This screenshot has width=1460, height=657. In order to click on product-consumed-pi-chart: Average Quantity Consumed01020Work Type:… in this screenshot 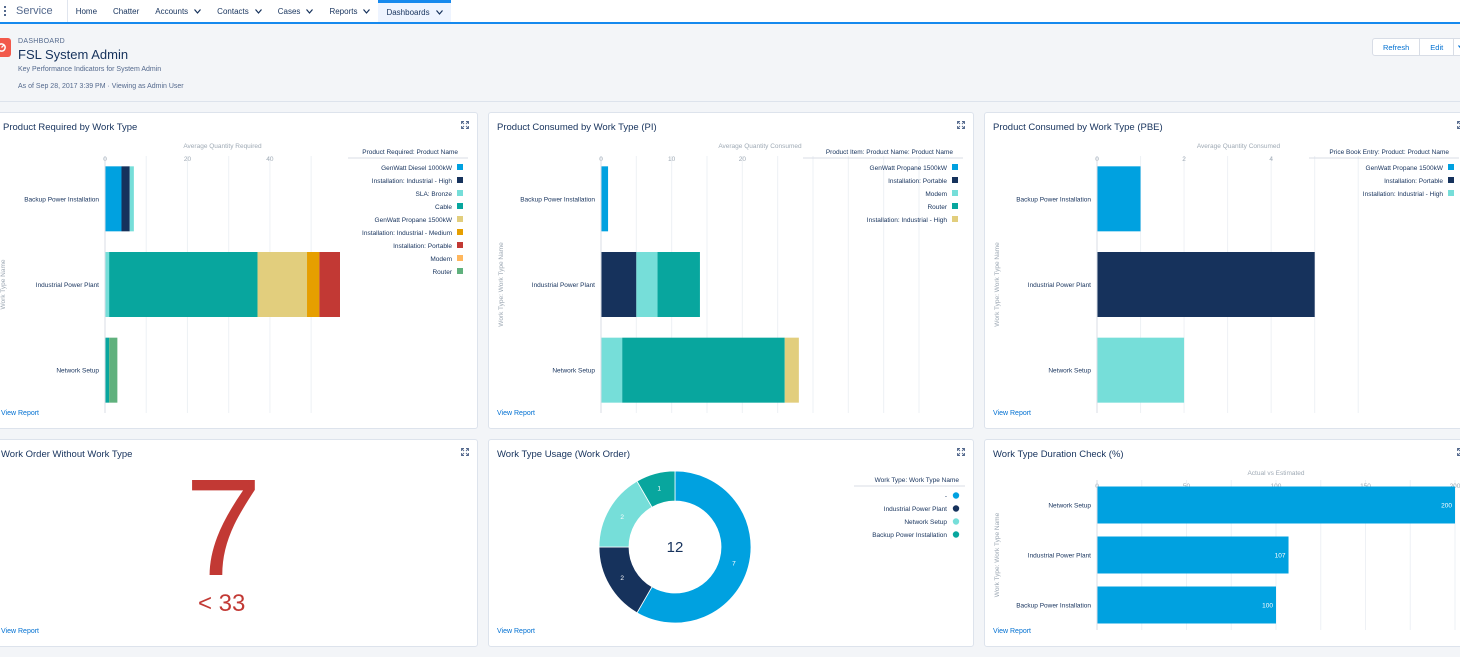, I will do `click(730, 278)`.